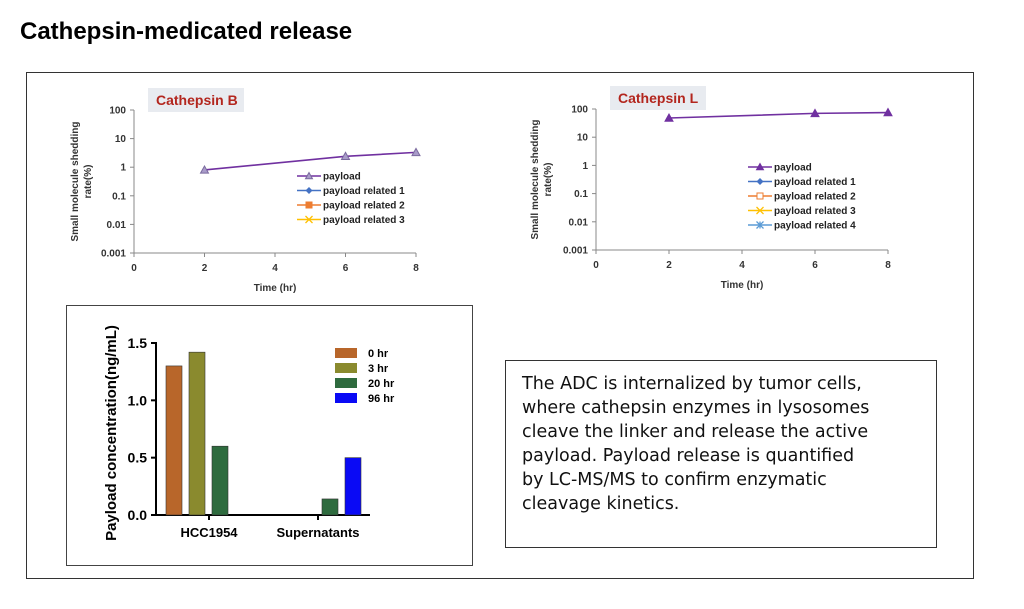 The image size is (1024, 609). What do you see at coordinates (696, 408) in the screenshot?
I see `description-line: where cathepsin enzymes in lysosomes` at bounding box center [696, 408].